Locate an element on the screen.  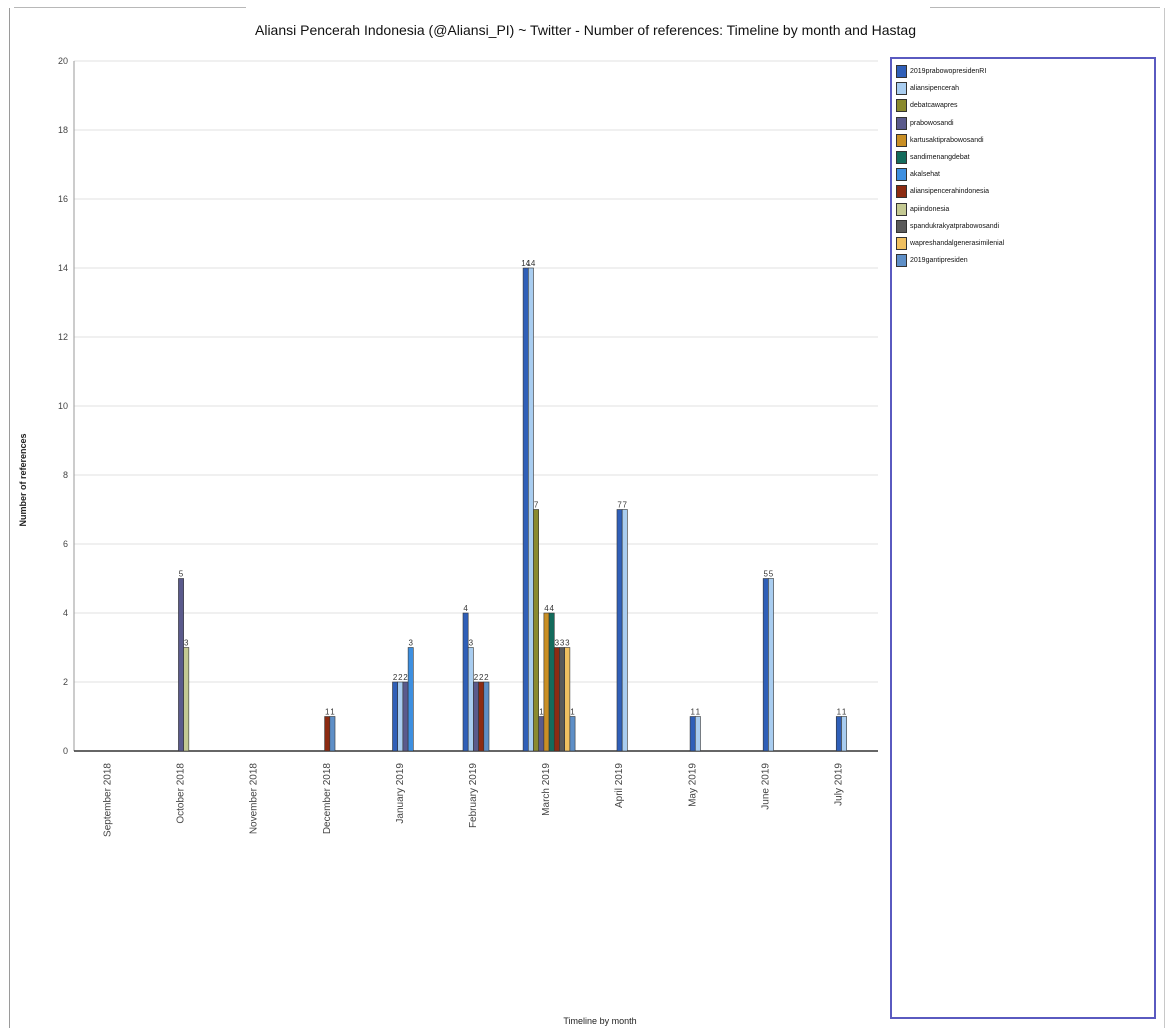
legend-item: wapreshandalgenerasimilenial is located at coordinates (1023, 243).